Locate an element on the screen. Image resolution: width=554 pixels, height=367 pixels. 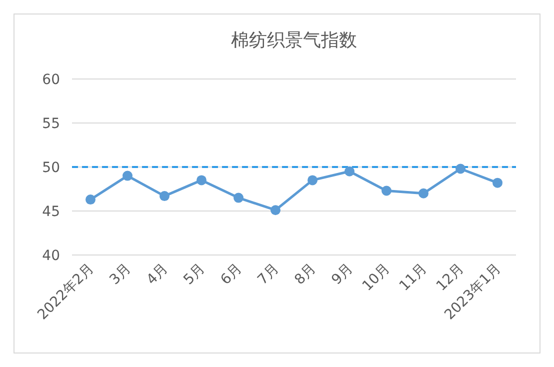
y-tick-label: 50 is located at coordinates (51, 168).